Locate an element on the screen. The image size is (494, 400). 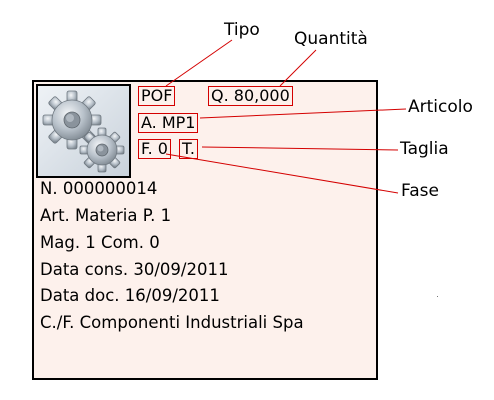
label-taglia: Taglia is located at coordinates (424, 149).